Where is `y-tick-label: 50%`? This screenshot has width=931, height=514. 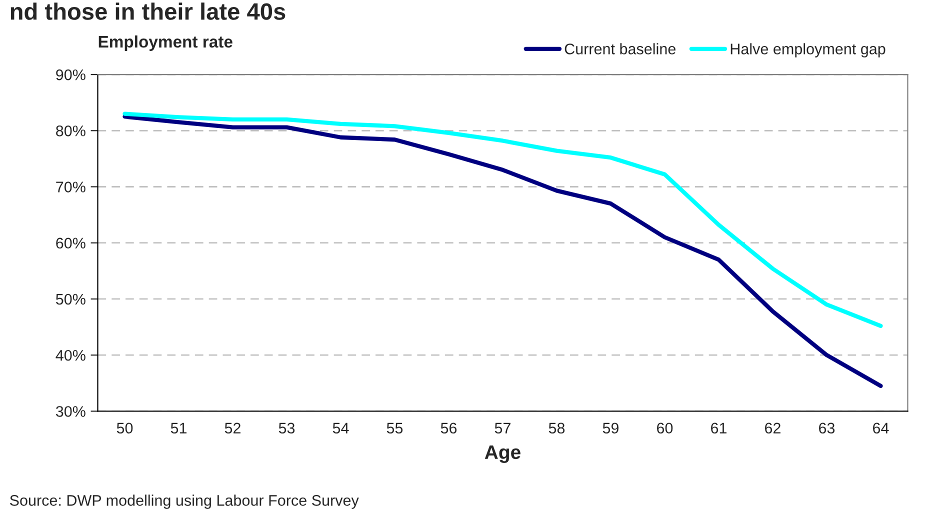 y-tick-label: 50% is located at coordinates (71, 299).